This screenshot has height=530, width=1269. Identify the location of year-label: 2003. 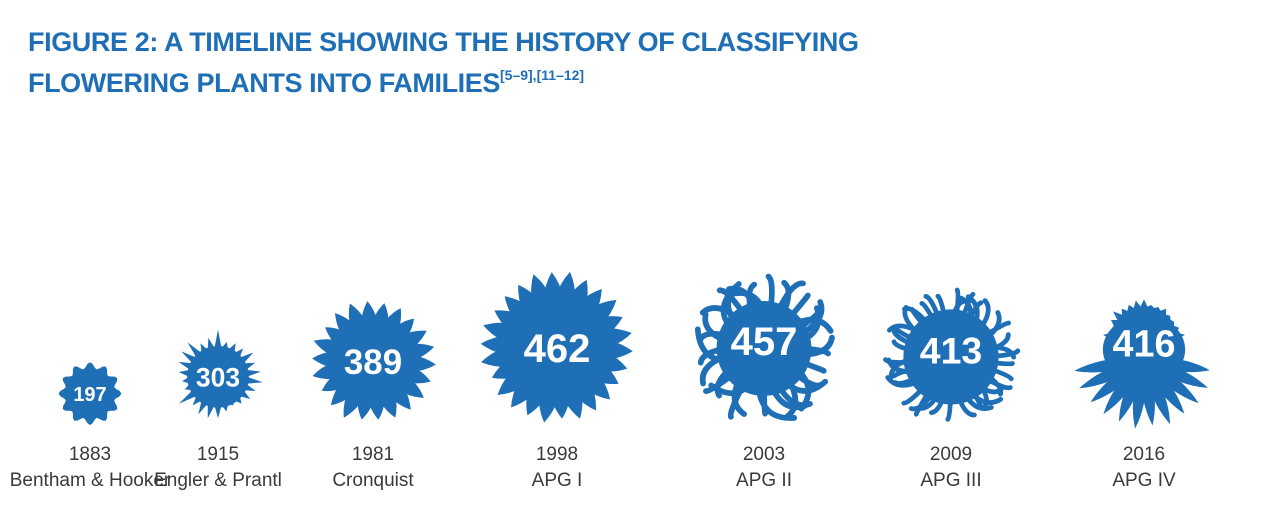
(764, 454).